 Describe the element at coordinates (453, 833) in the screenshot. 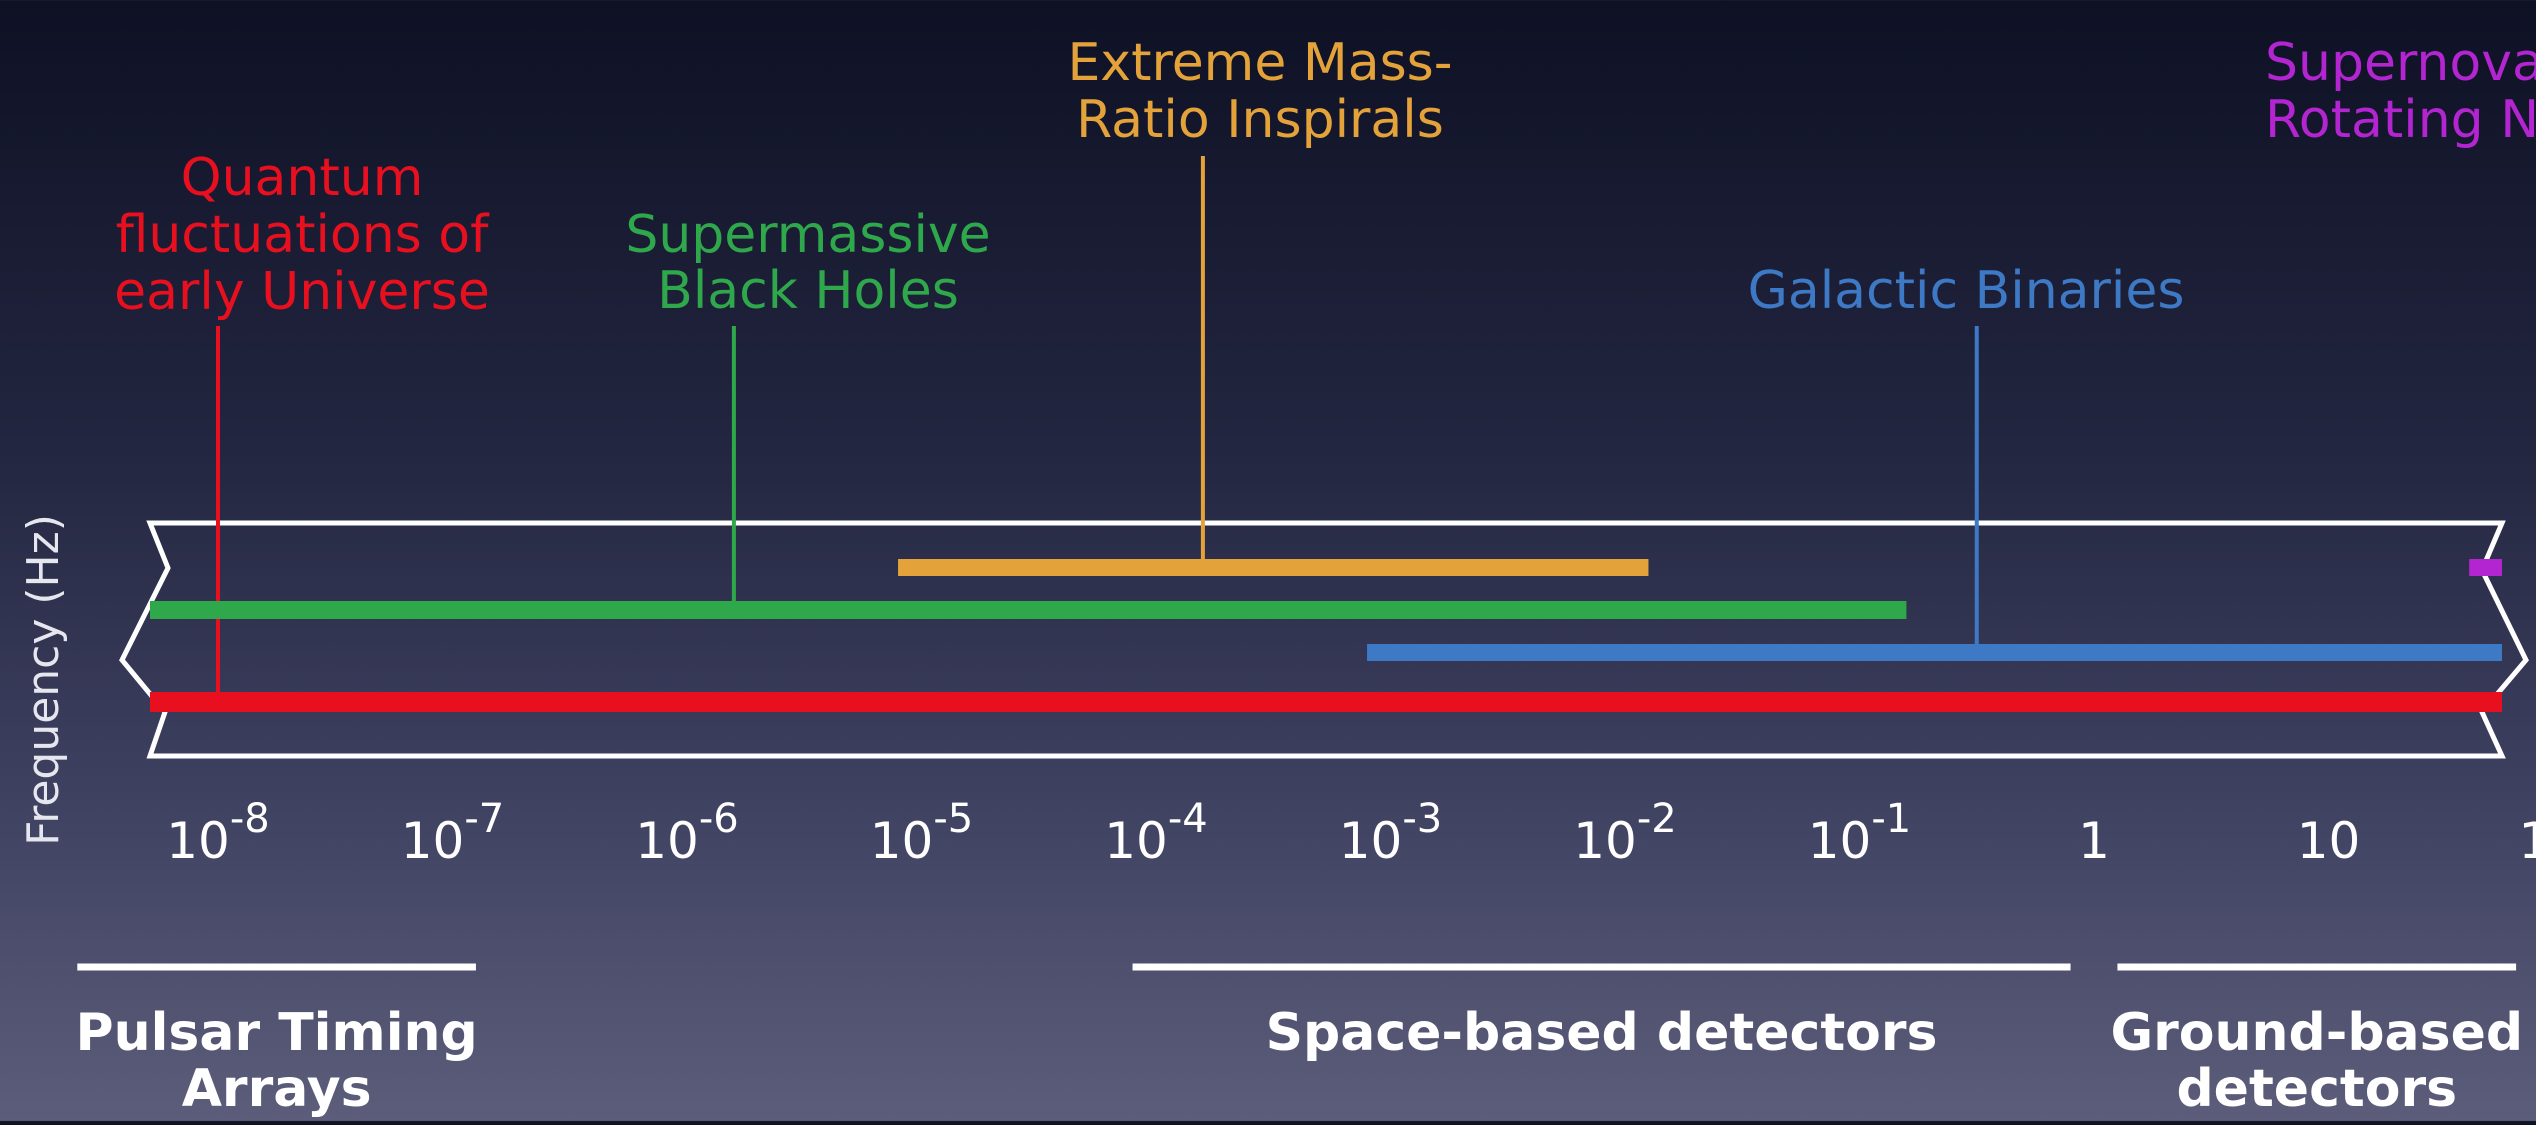

I see `tick-label: 10⁻⁷` at that location.